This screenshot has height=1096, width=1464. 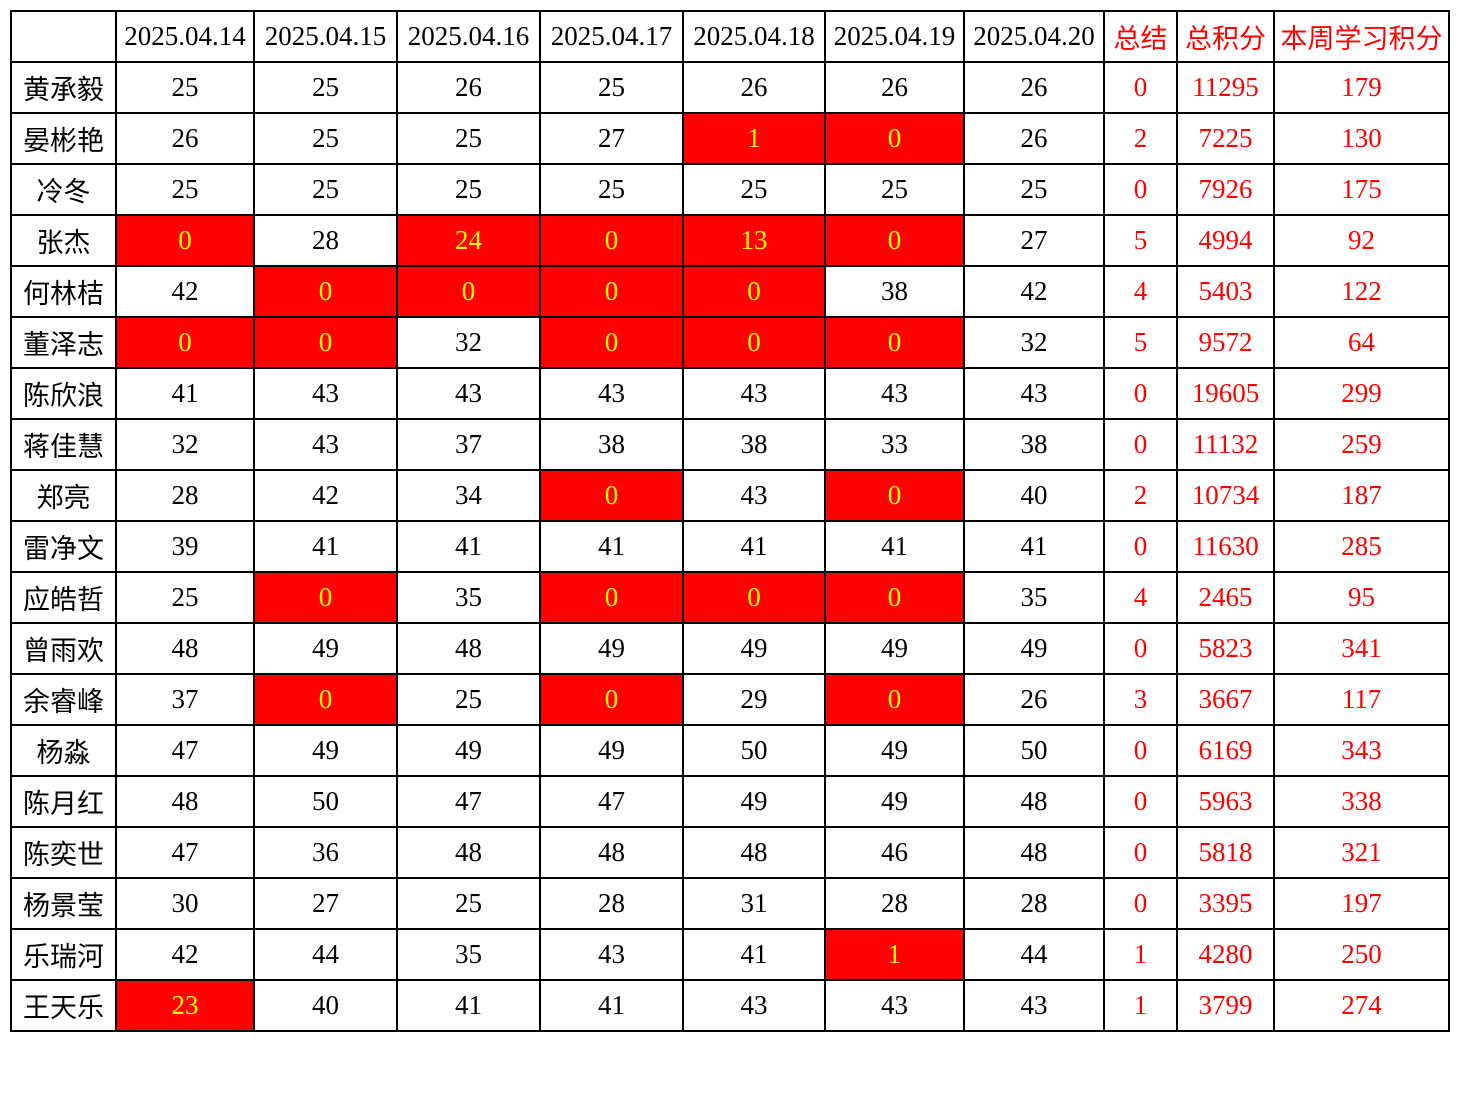 I want to click on table-row: 杨景莹 30 27 25 28 31 28 28 0 3395 197, so click(x=730, y=903).